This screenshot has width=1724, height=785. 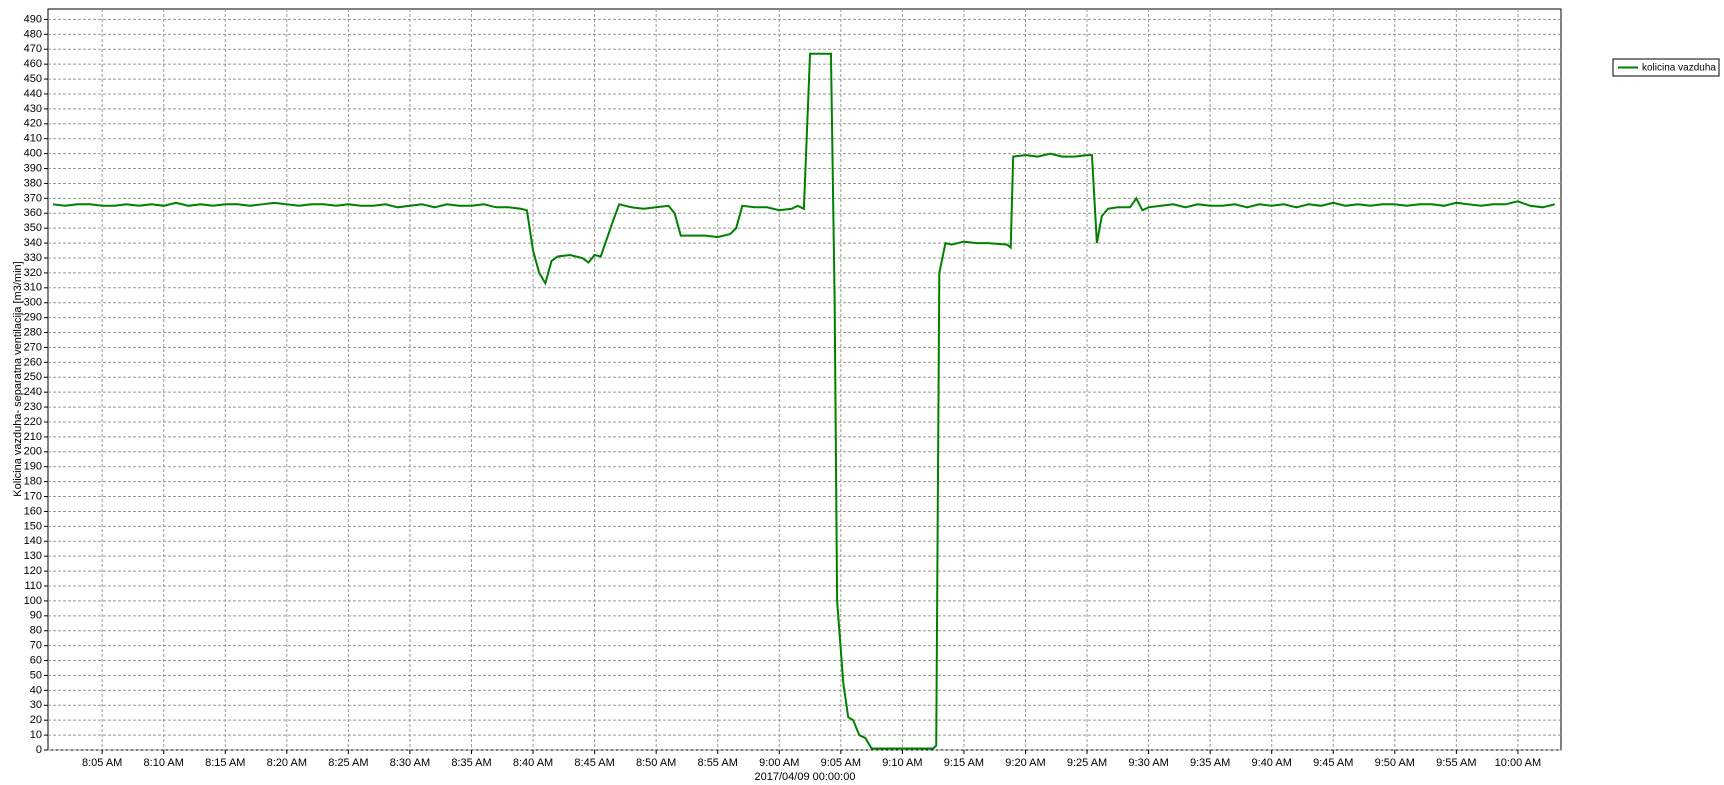 What do you see at coordinates (36, 660) in the screenshot?
I see `y-tick-label: 60` at bounding box center [36, 660].